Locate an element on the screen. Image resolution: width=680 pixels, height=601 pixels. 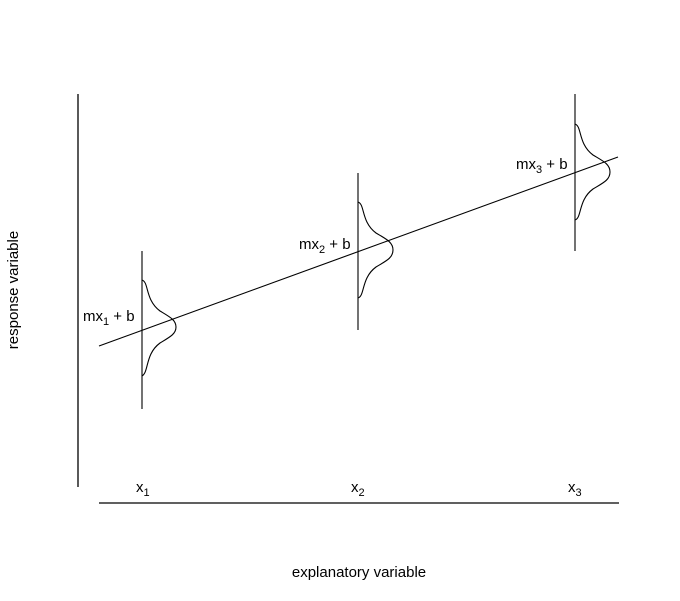
mean-label-3: mx3 + b is located at coordinates (542, 166).